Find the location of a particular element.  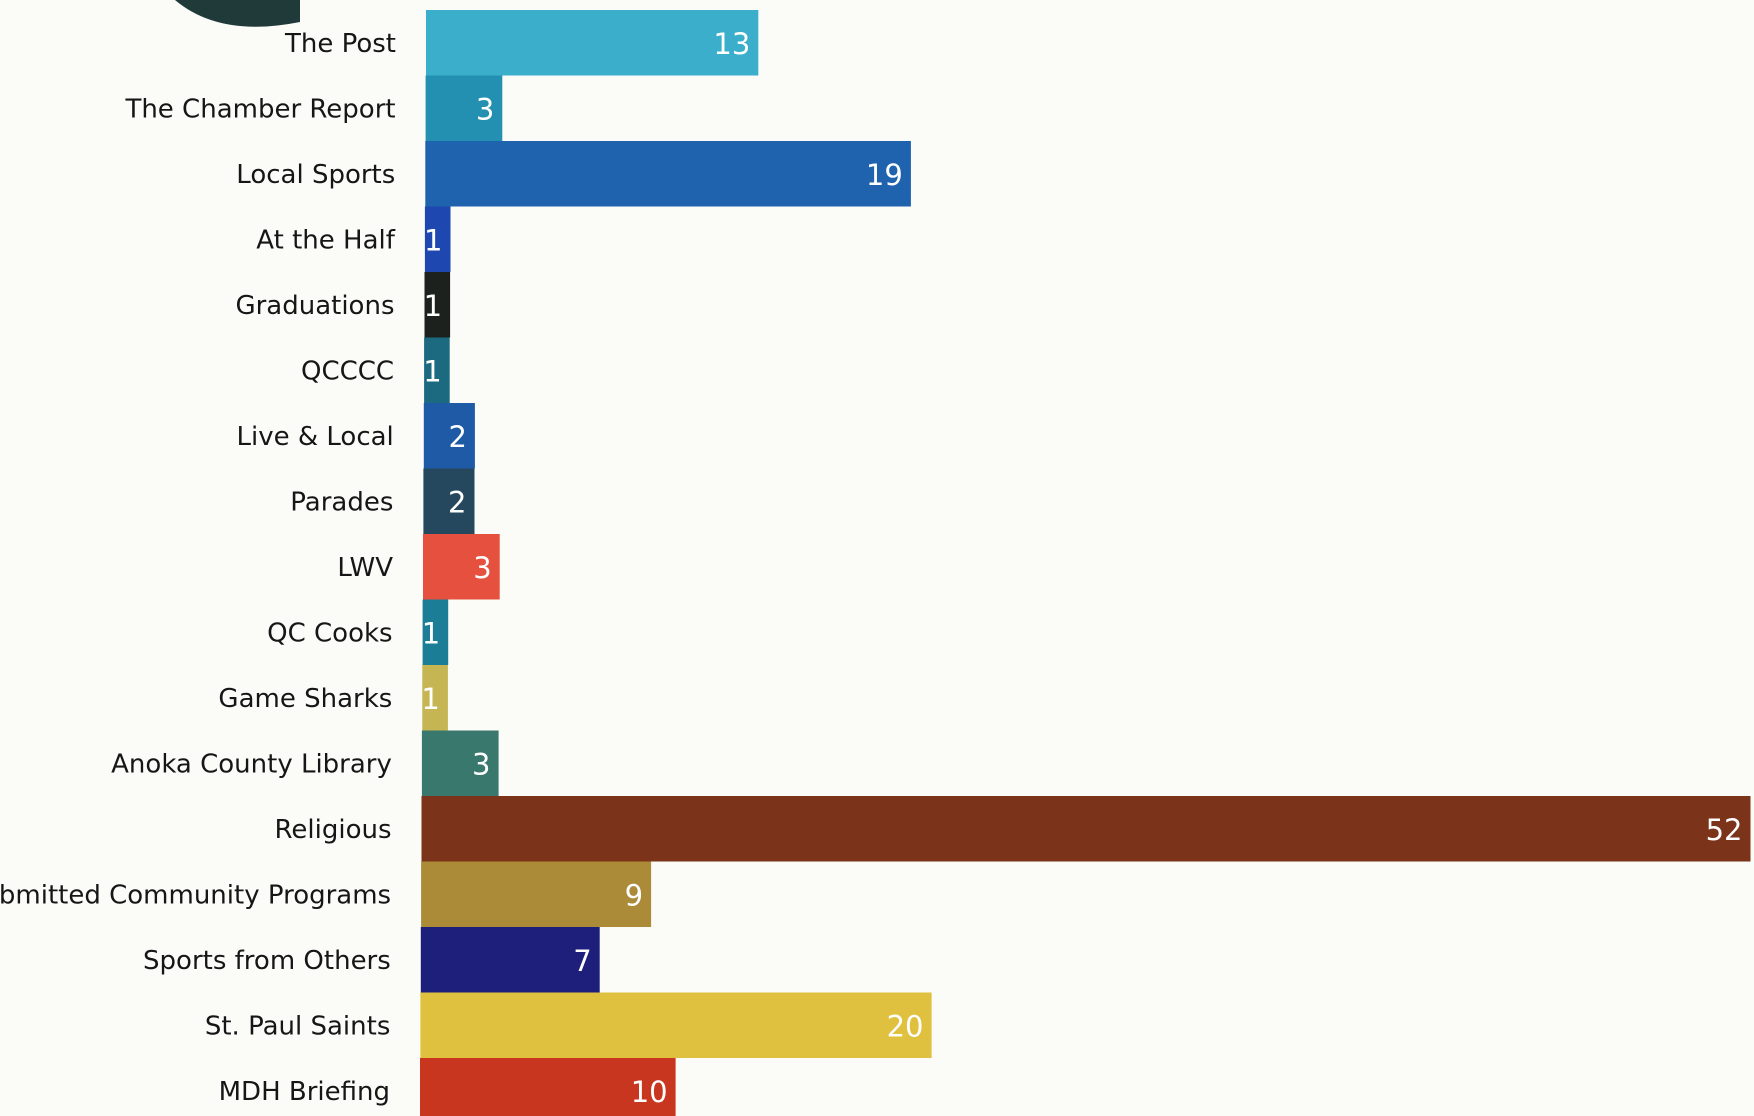

category-label: Local Sports is located at coordinates (315, 175).